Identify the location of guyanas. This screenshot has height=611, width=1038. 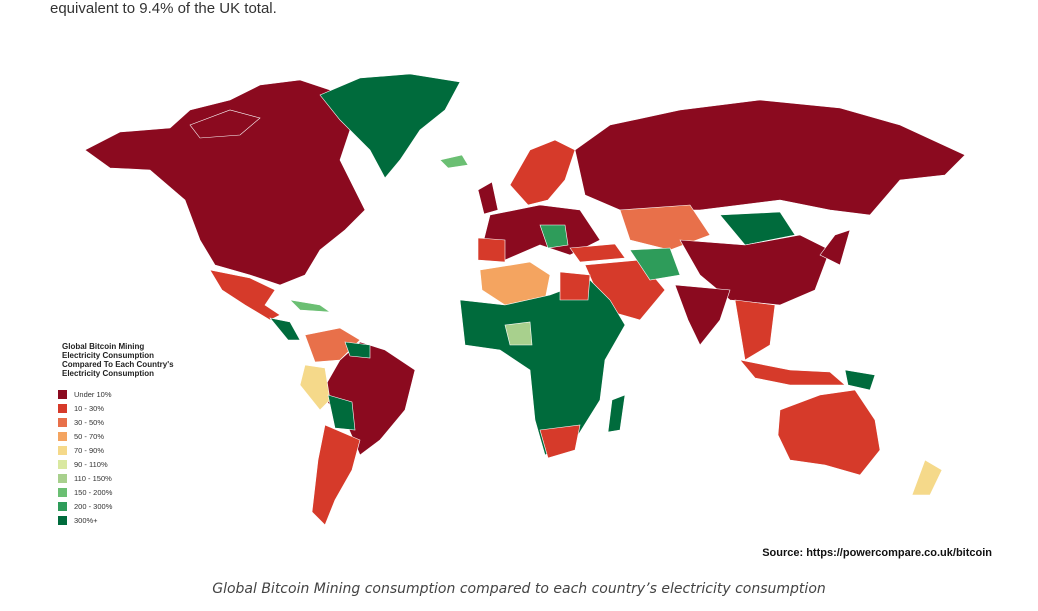
(357, 350).